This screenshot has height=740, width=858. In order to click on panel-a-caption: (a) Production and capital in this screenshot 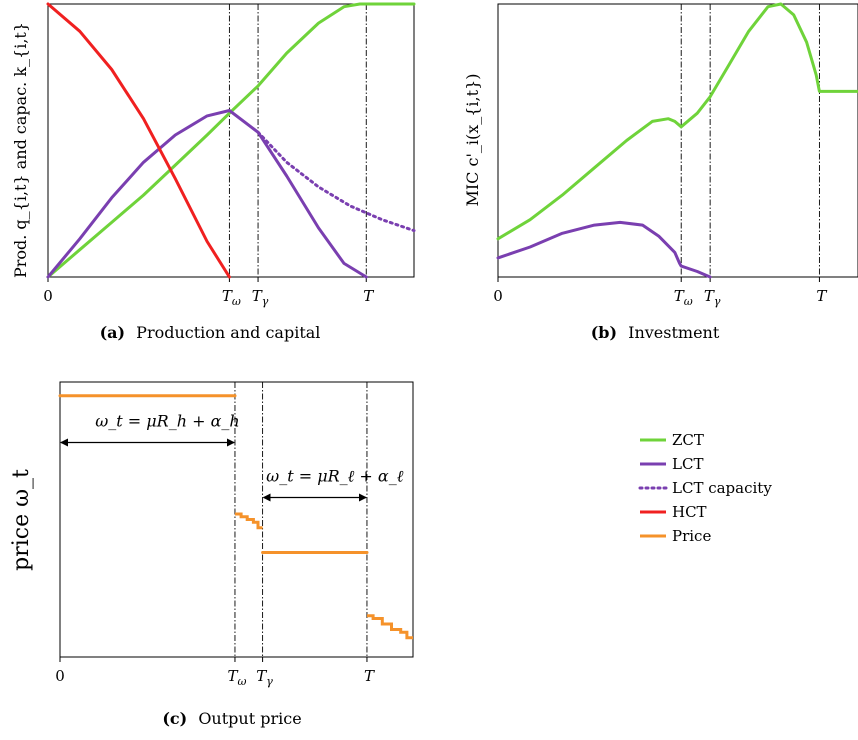, I will do `click(210, 332)`.